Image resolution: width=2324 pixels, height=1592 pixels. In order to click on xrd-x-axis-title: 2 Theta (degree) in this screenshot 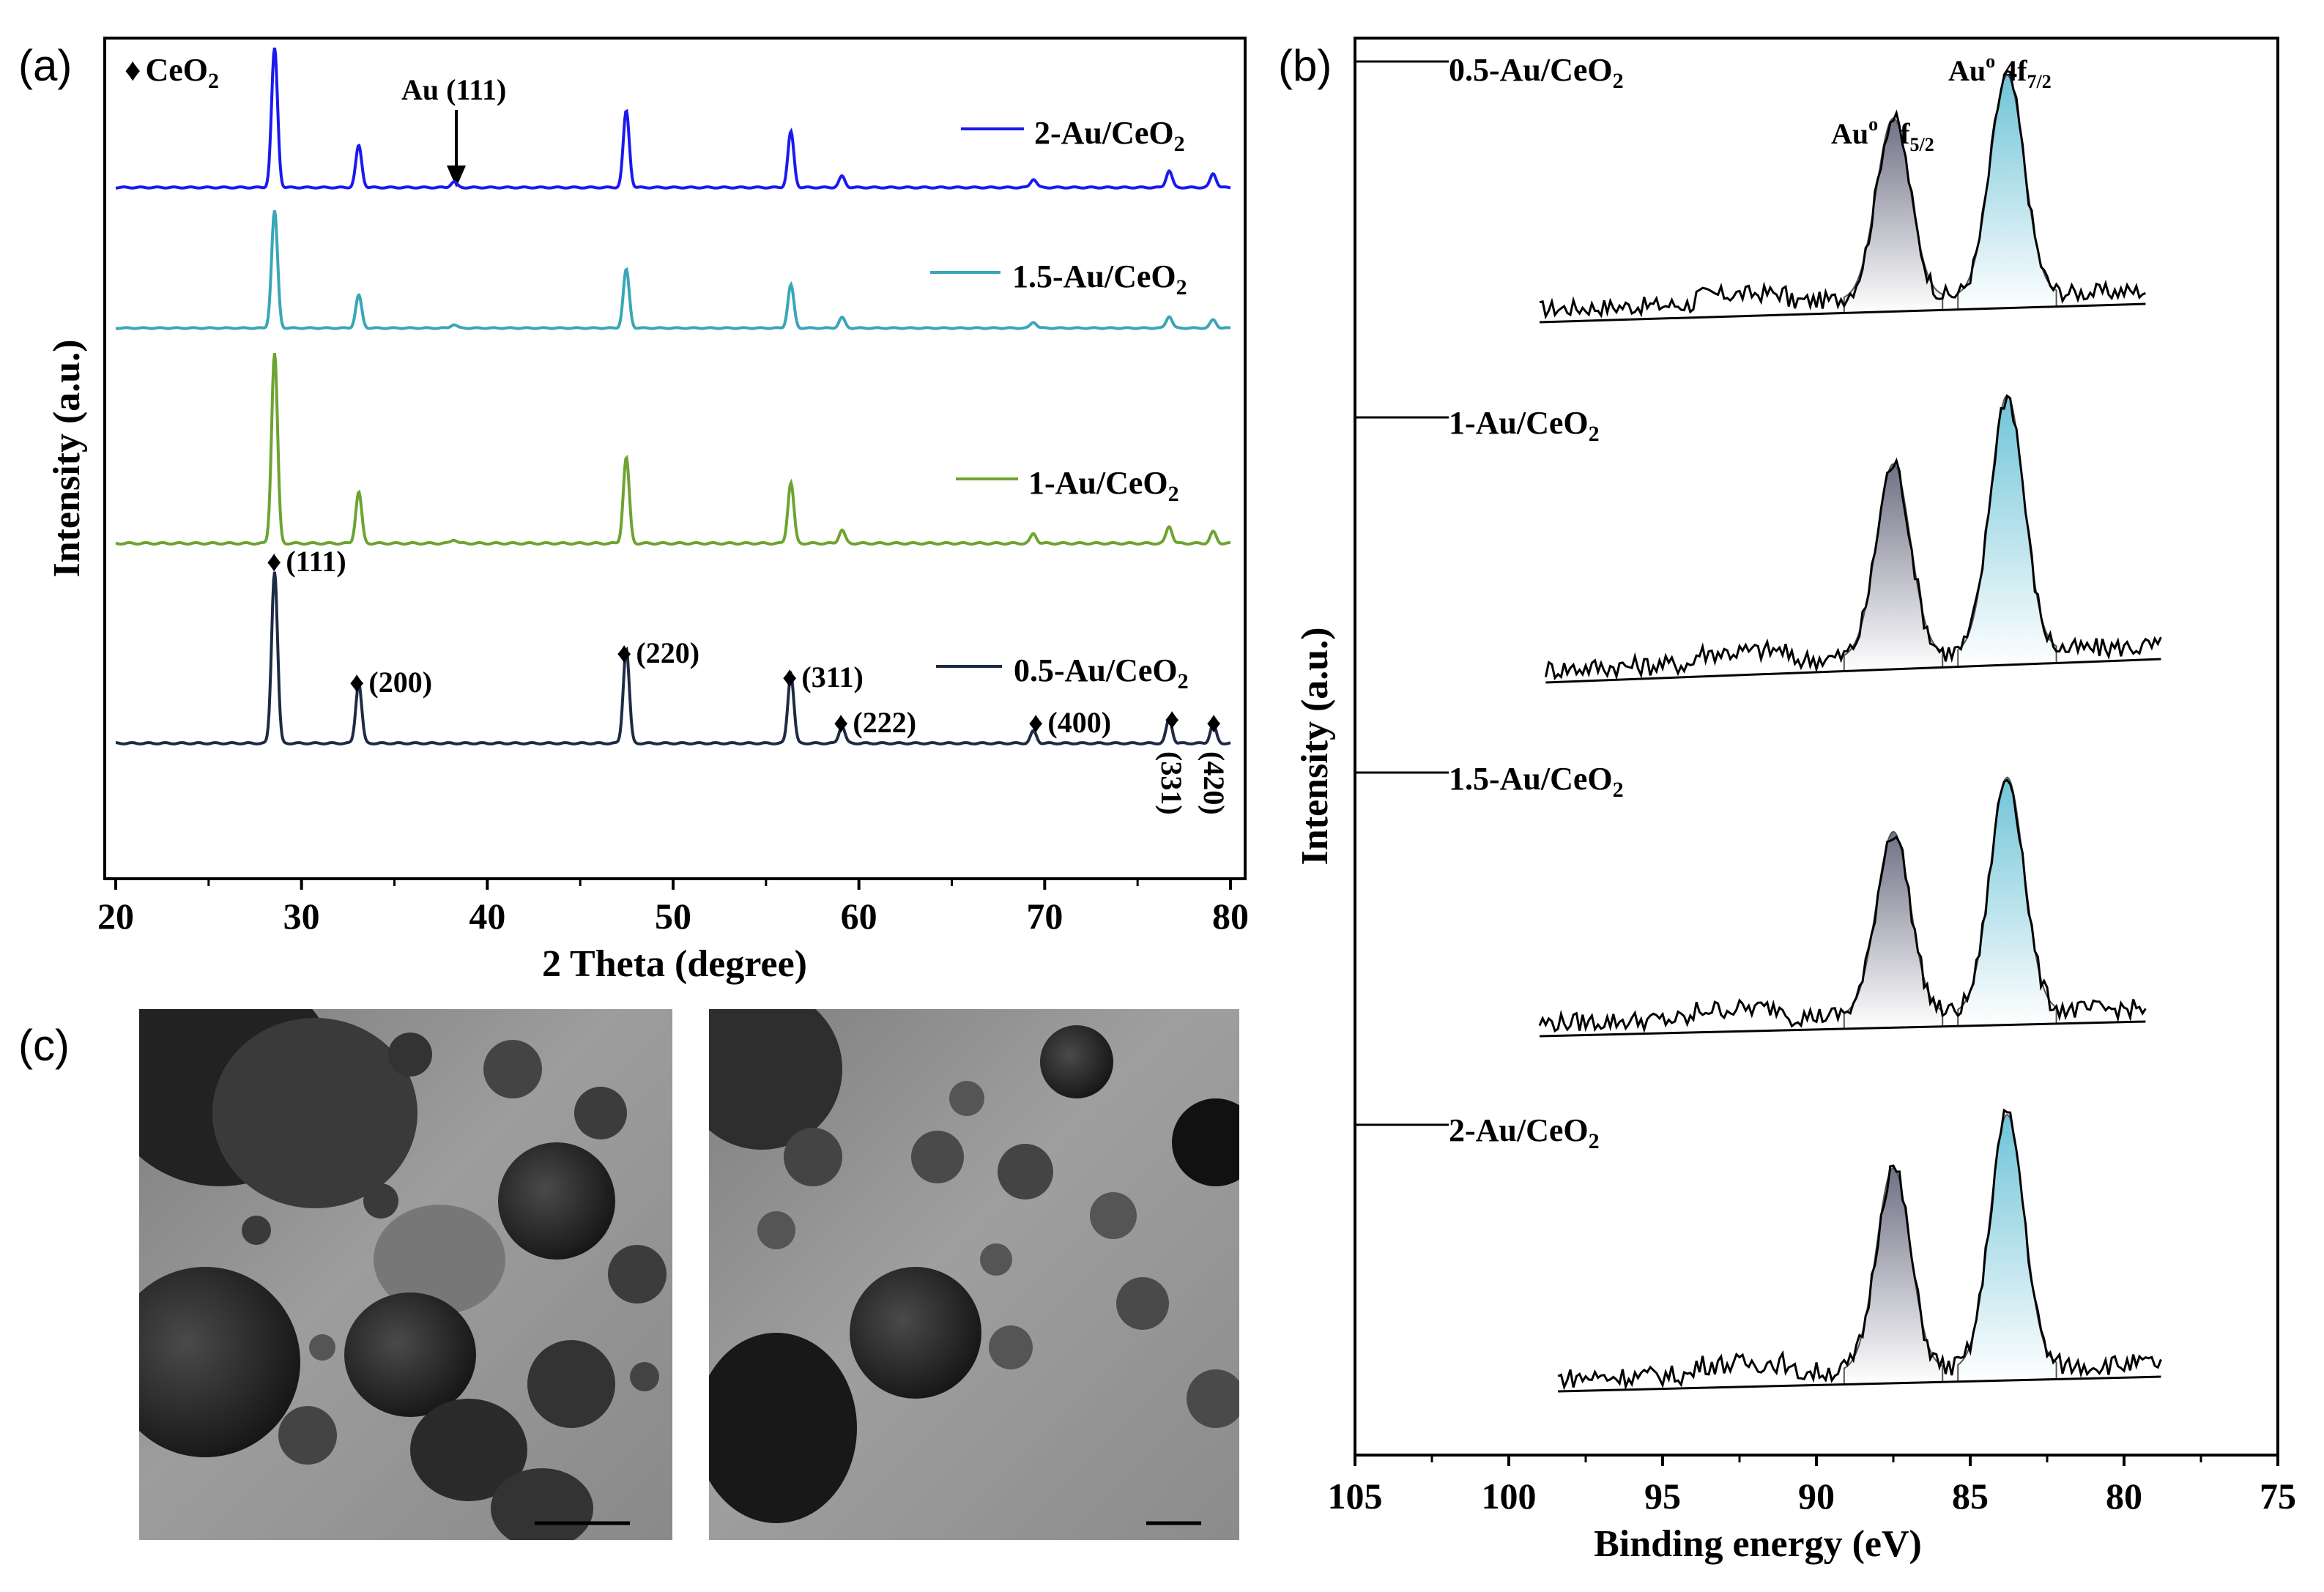, I will do `click(674, 964)`.